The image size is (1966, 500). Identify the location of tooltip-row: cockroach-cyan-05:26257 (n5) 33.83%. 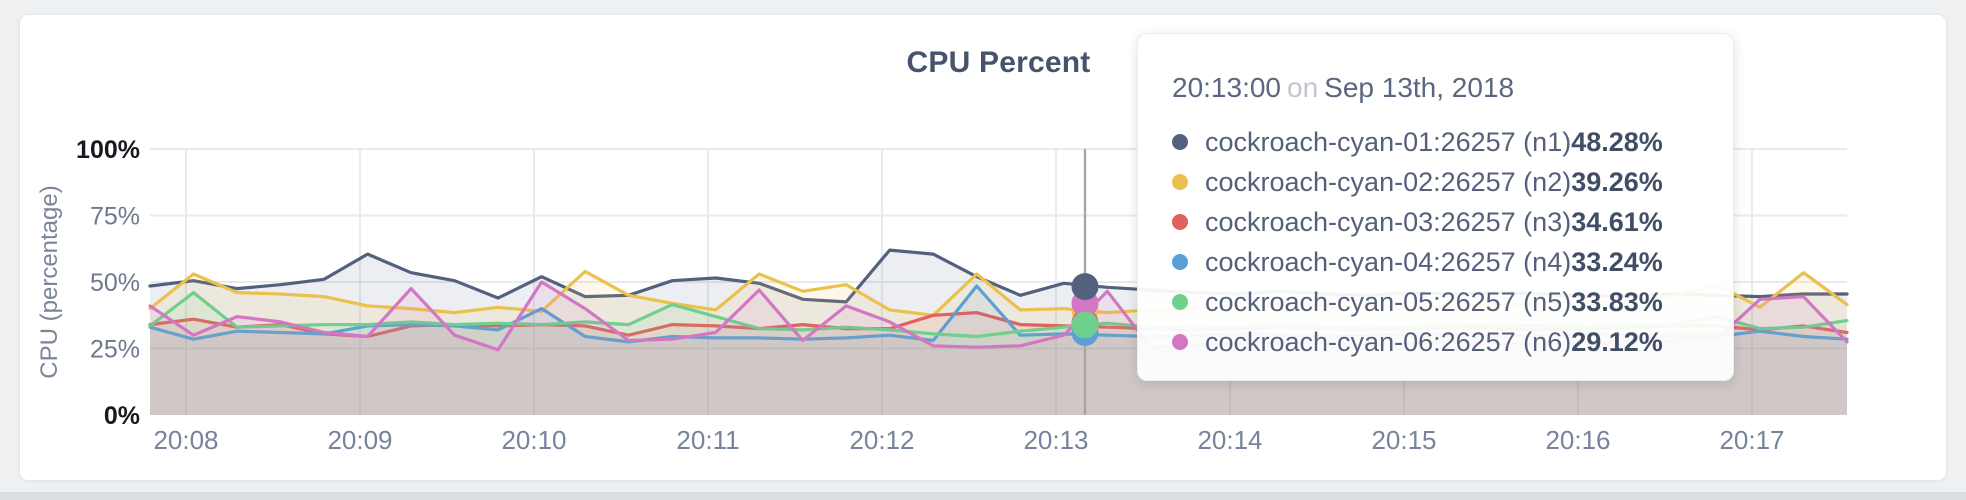
(1417, 302).